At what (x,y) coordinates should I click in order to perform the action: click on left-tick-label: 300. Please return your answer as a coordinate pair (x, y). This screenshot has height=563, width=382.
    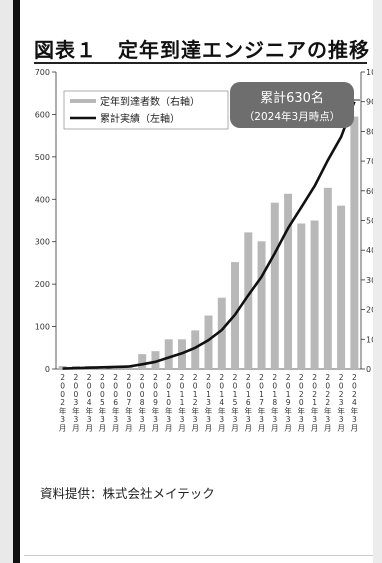
    Looking at the image, I should click on (42, 242).